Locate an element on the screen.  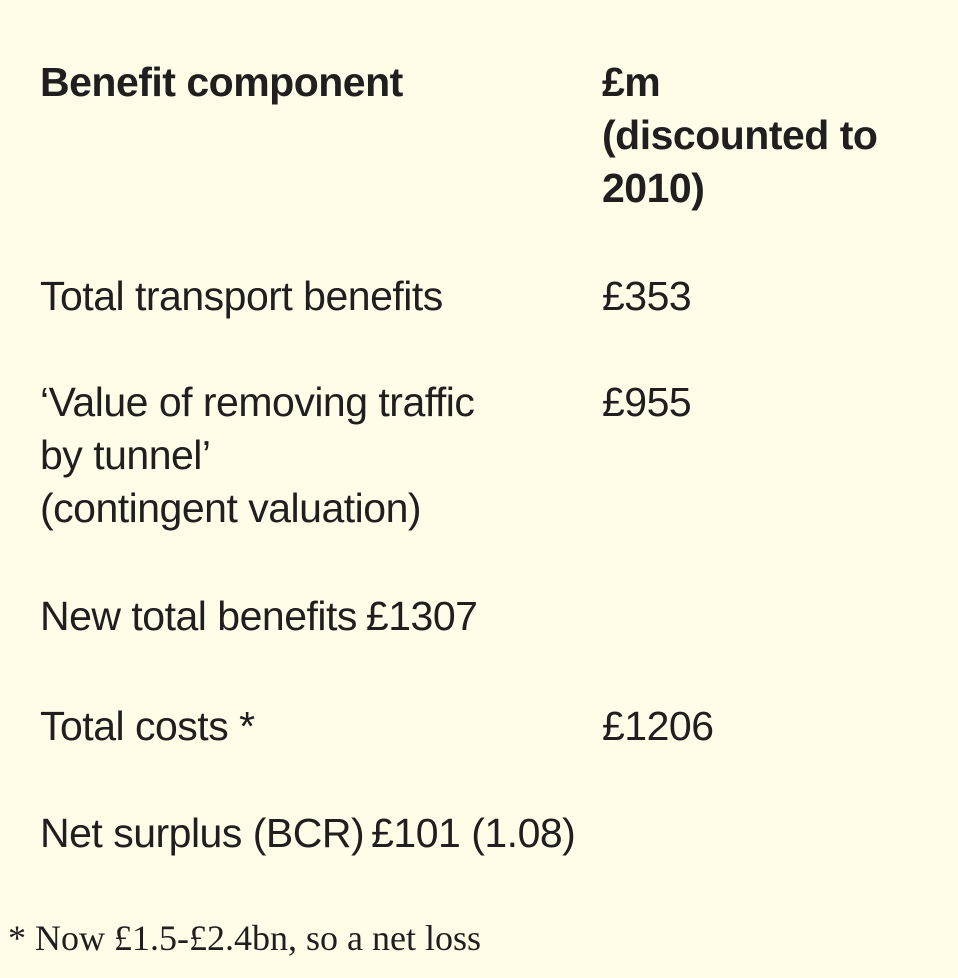
table-row-net-surplus: Net surplus (BCR) £101 (1.08) is located at coordinates (308, 833).